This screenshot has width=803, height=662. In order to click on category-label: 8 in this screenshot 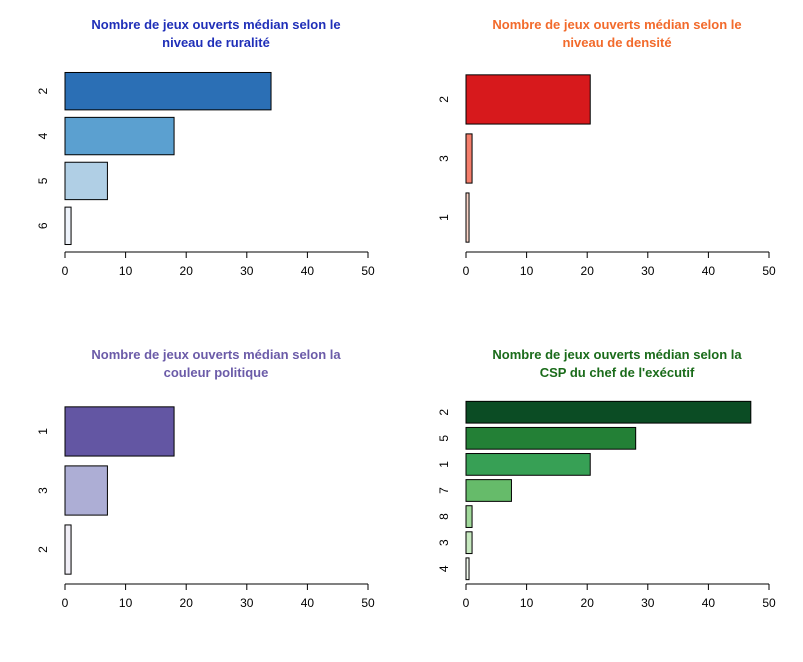, I will do `click(444, 516)`.